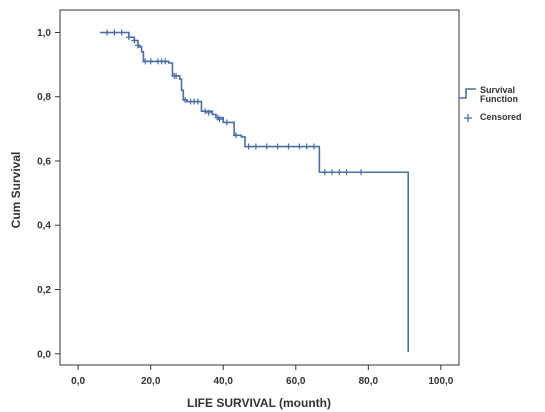  Describe the element at coordinates (44, 226) in the screenshot. I see `y-tick-label: 0,4` at that location.